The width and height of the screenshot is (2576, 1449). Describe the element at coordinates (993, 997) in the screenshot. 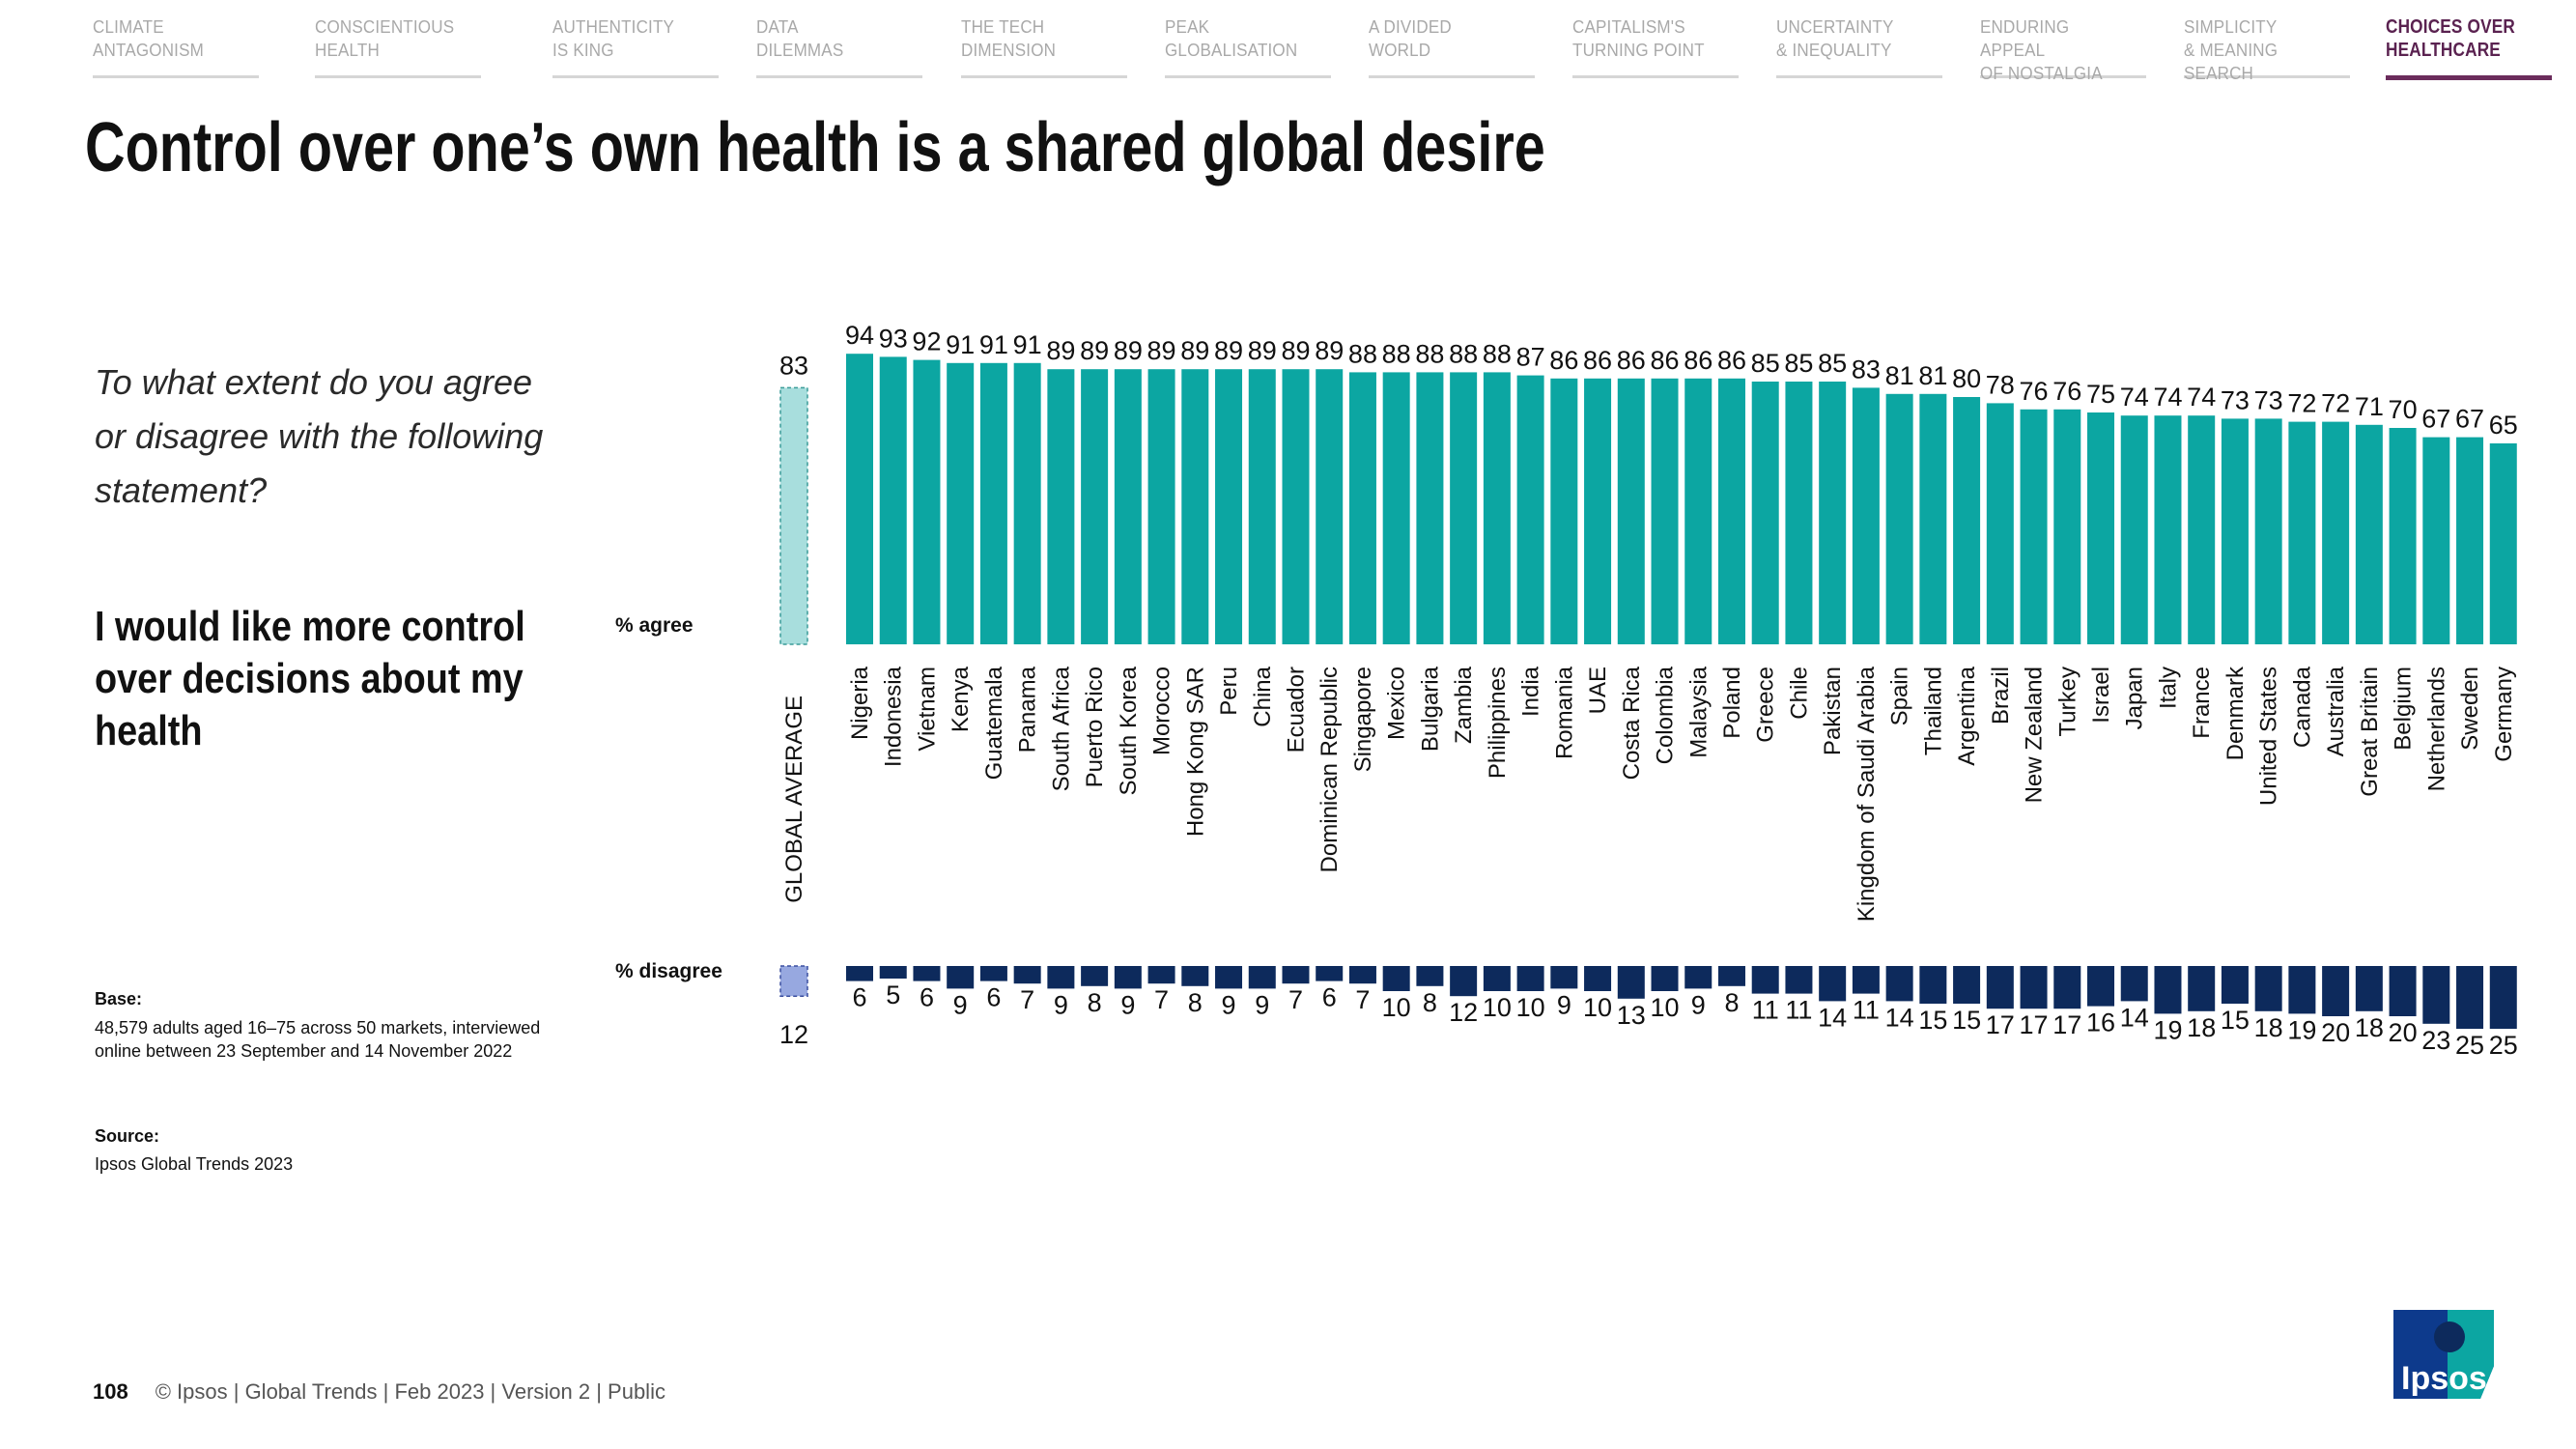

I see `disagree-value-label: 6` at that location.